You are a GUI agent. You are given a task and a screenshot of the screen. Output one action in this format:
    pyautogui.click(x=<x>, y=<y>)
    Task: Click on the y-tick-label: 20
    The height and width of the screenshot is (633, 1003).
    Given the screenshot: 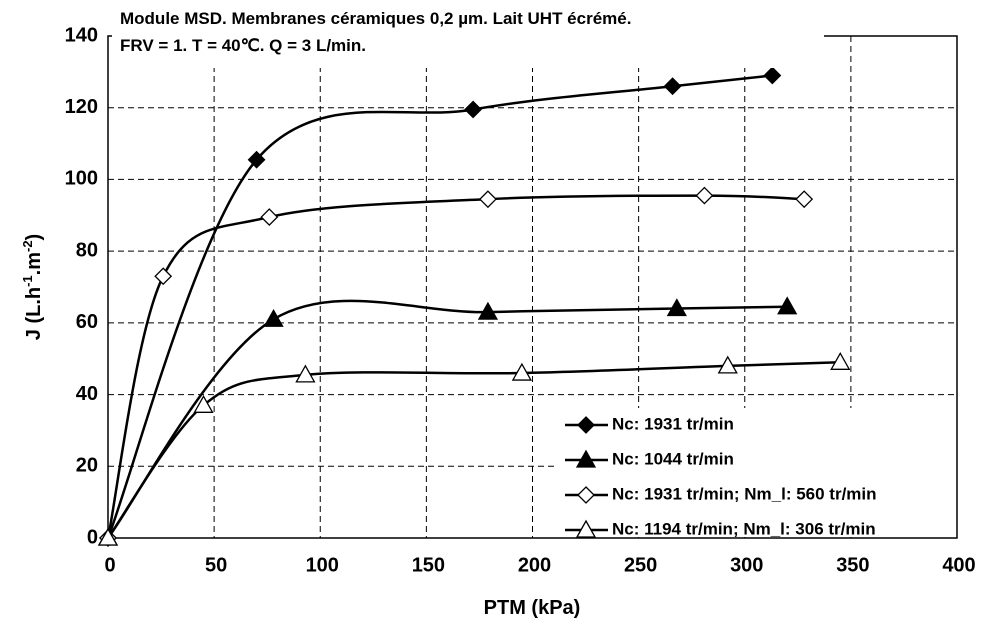 What is the action you would take?
    pyautogui.click(x=87, y=466)
    